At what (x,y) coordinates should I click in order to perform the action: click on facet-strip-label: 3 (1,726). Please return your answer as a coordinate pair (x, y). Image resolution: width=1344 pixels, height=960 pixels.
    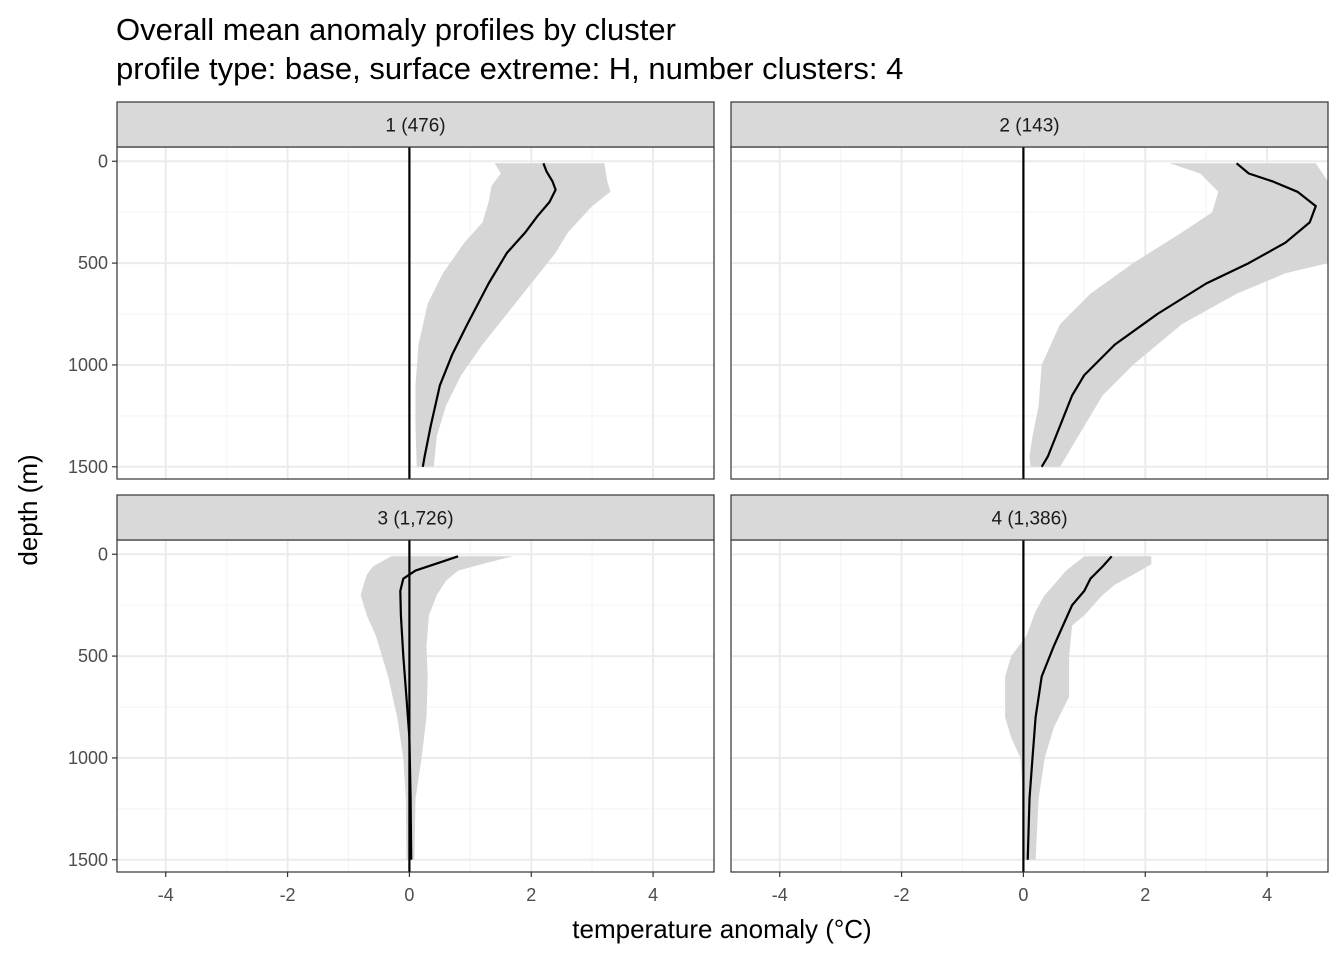
    Looking at the image, I should click on (415, 519).